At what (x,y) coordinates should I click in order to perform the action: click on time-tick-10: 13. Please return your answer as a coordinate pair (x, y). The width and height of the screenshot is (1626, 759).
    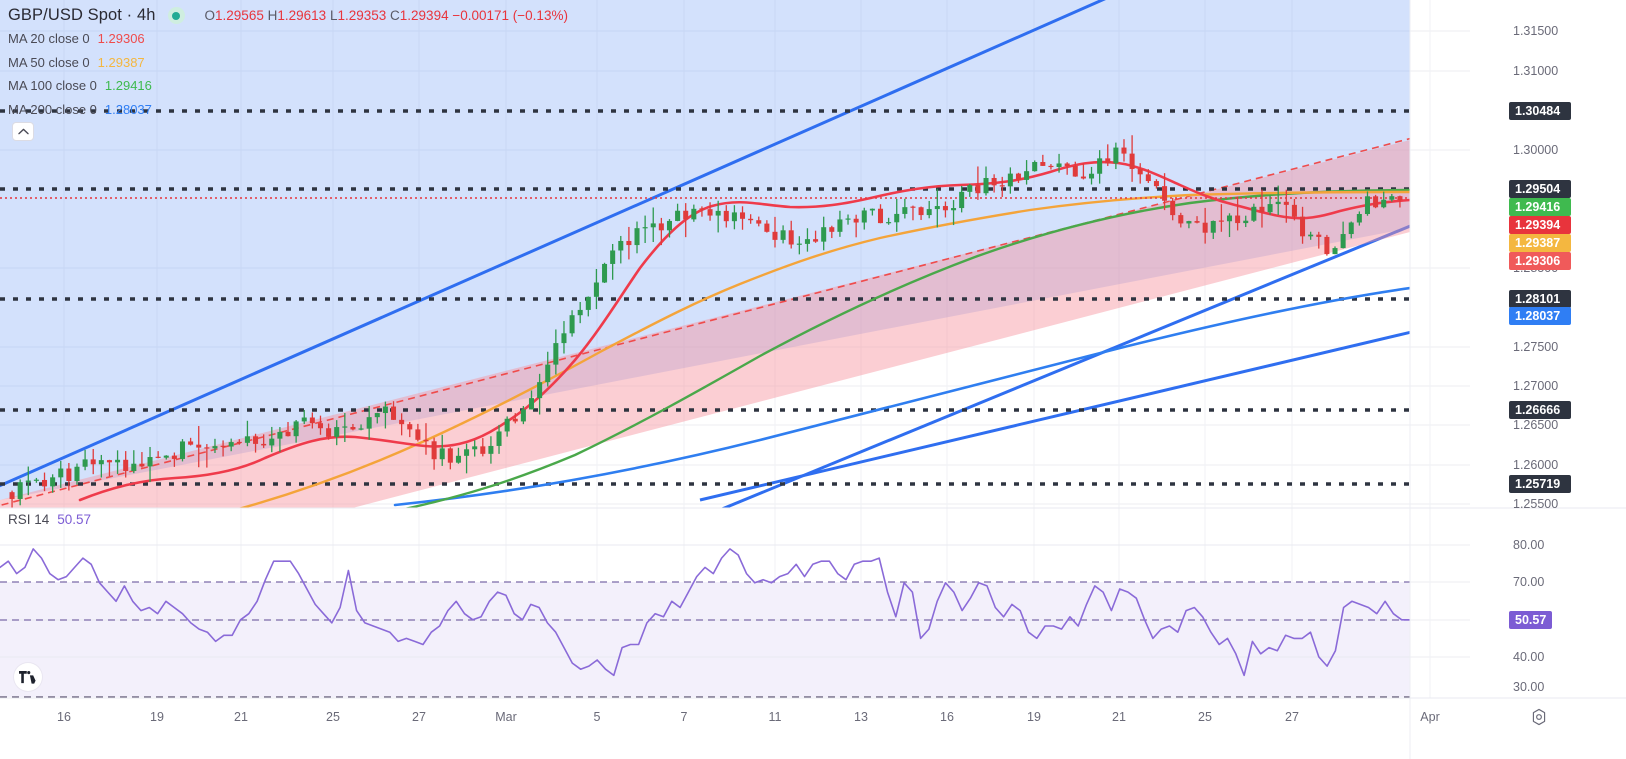
    Looking at the image, I should click on (861, 717).